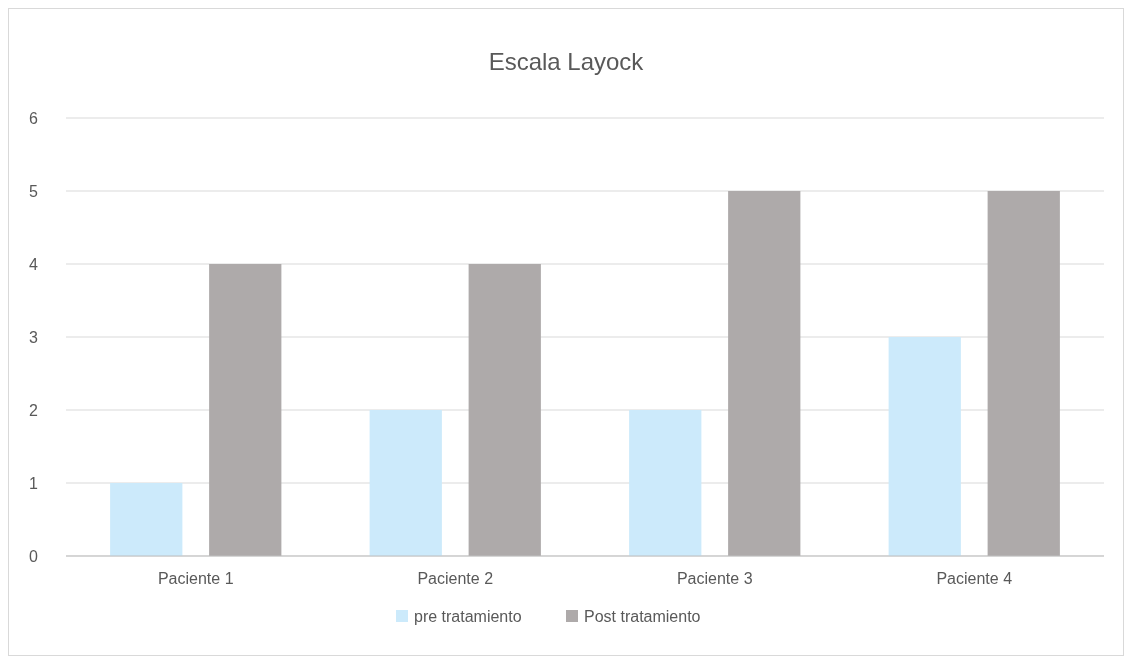 This screenshot has height=664, width=1132. Describe the element at coordinates (642, 616) in the screenshot. I see `legend-label: Post tratamiento` at that location.